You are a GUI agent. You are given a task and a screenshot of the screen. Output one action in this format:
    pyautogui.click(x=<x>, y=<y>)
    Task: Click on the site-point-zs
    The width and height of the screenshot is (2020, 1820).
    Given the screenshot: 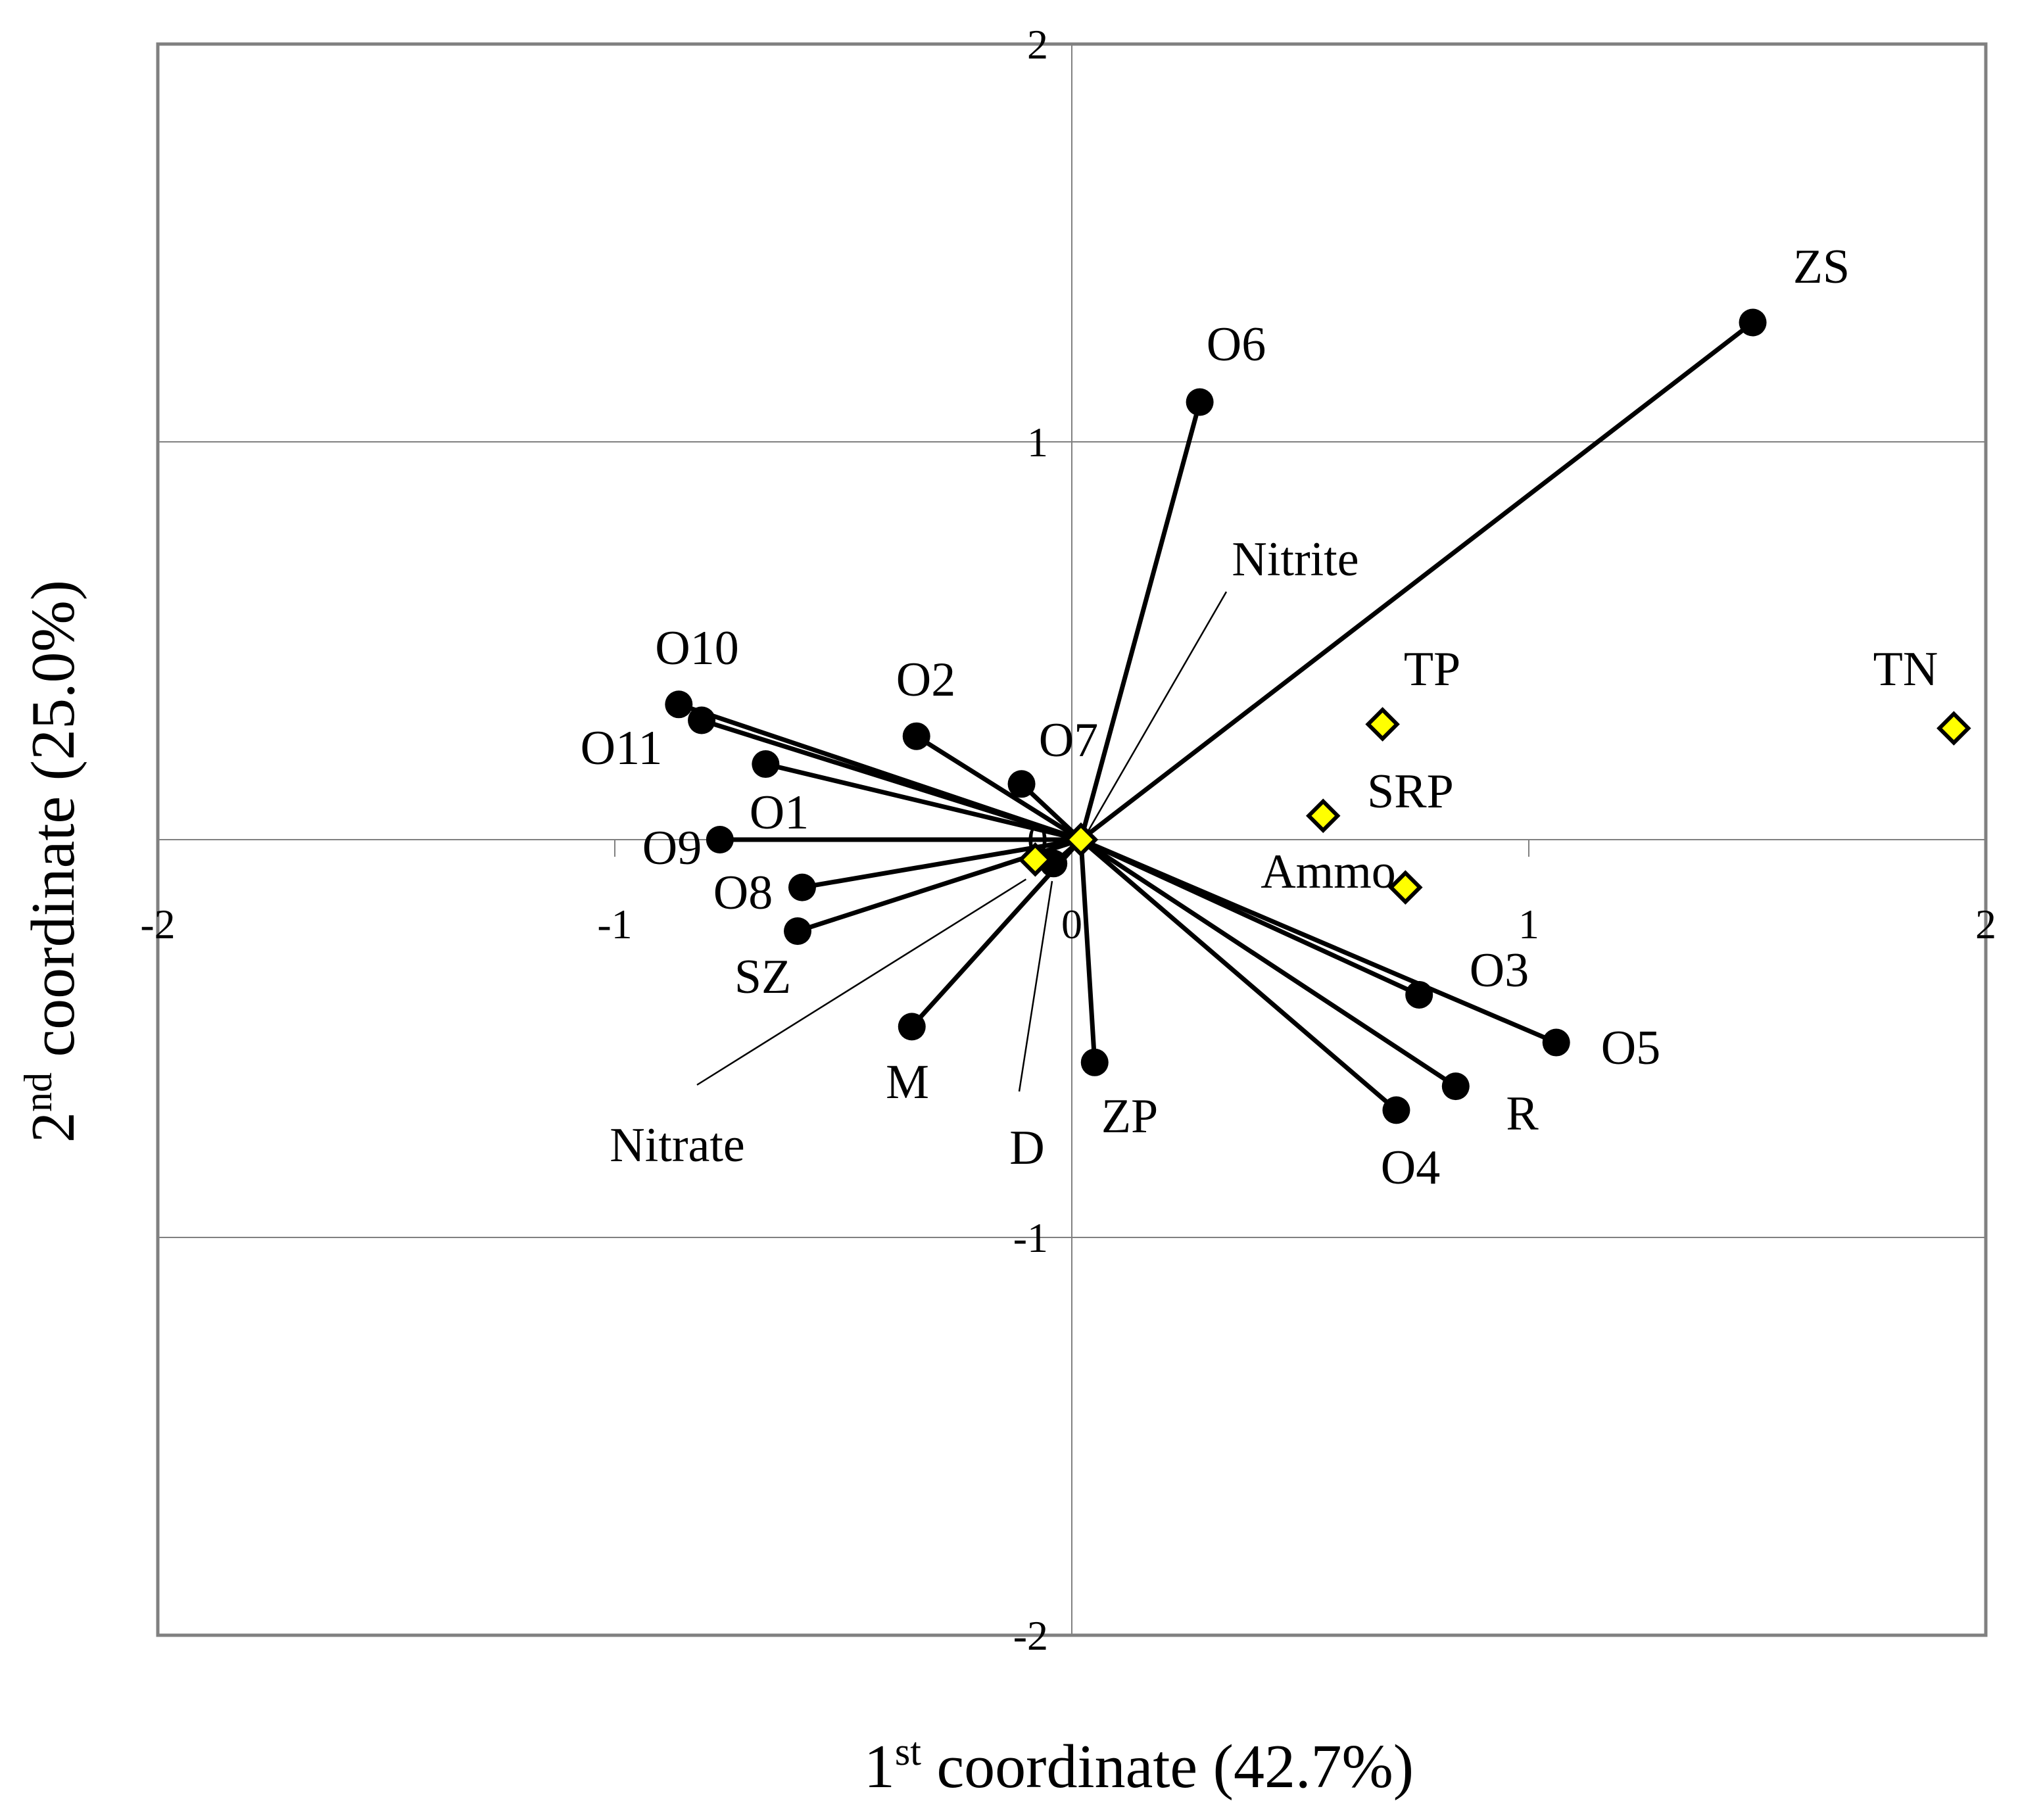 What is the action you would take?
    pyautogui.click(x=1753, y=322)
    